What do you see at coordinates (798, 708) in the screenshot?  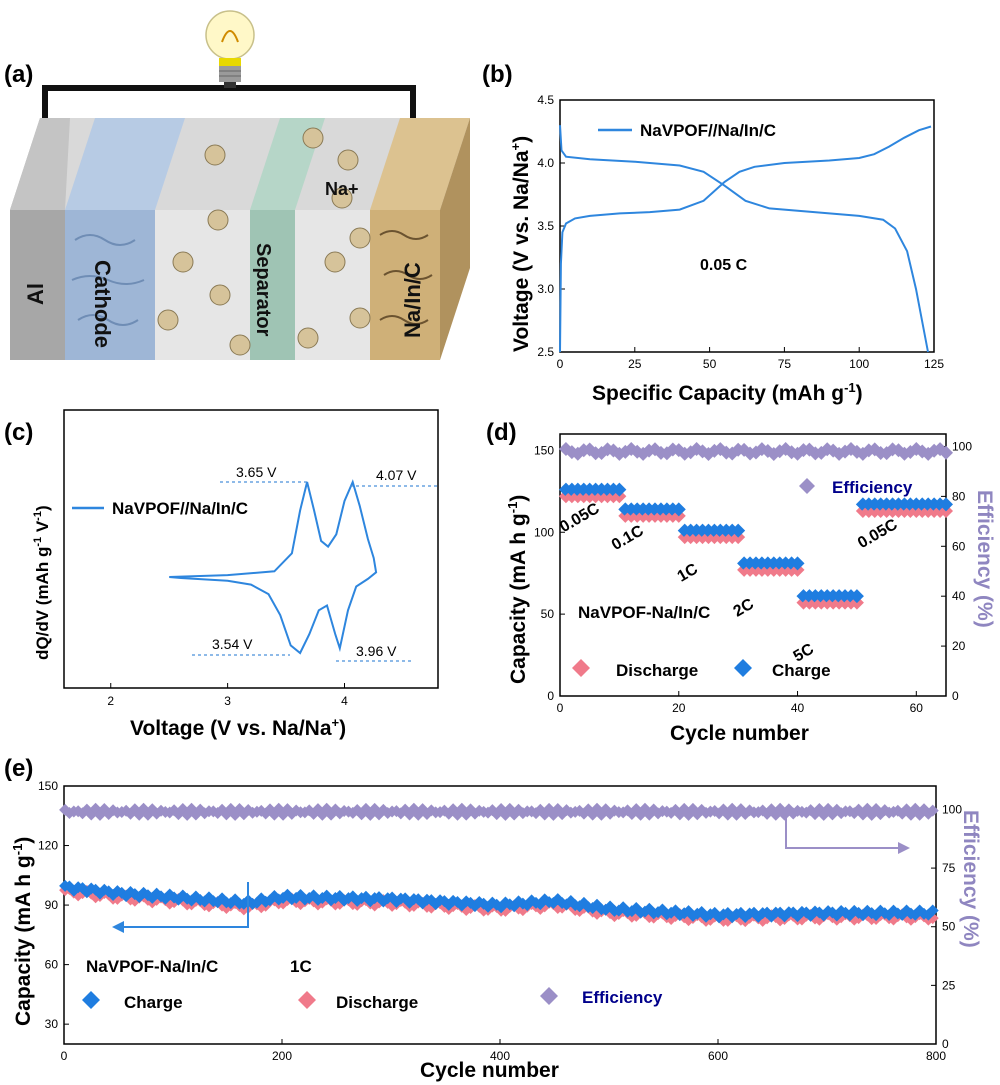 I see `panel-d-x-tick-label: 40` at bounding box center [798, 708].